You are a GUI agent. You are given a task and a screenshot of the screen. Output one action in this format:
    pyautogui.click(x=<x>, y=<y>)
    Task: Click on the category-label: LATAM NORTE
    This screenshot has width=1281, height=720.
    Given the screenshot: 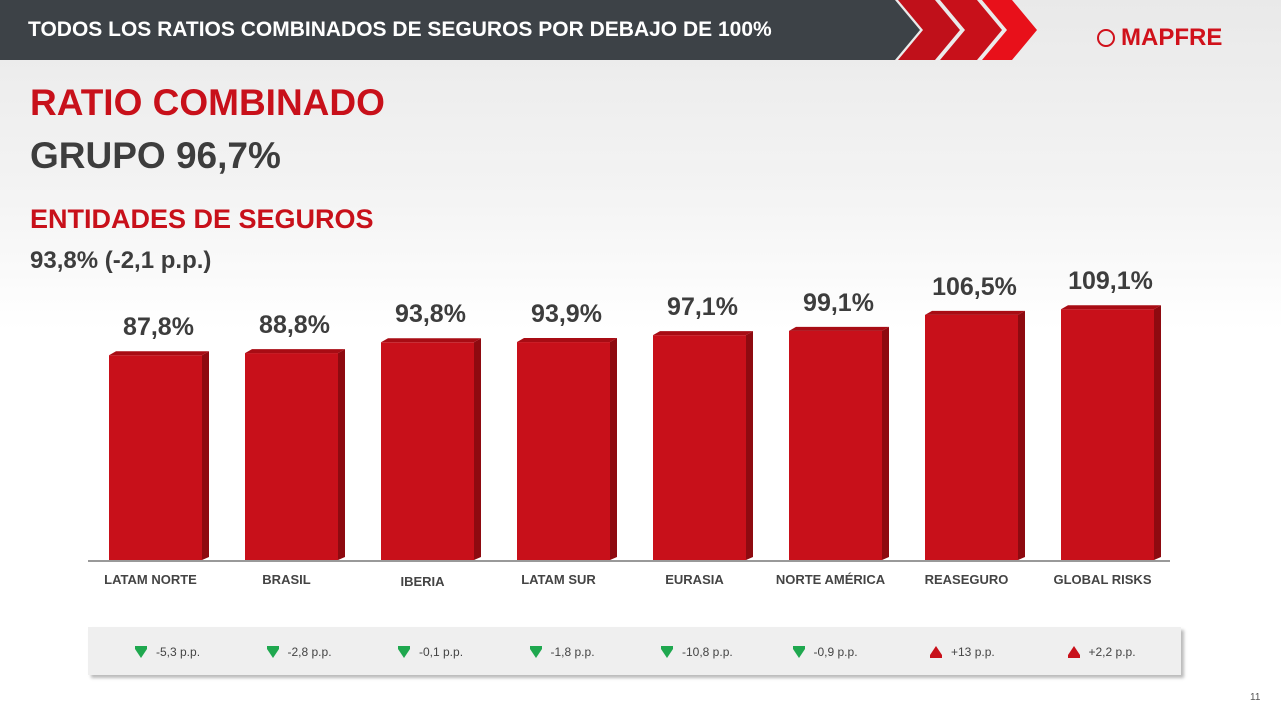 What is the action you would take?
    pyautogui.click(x=150, y=579)
    